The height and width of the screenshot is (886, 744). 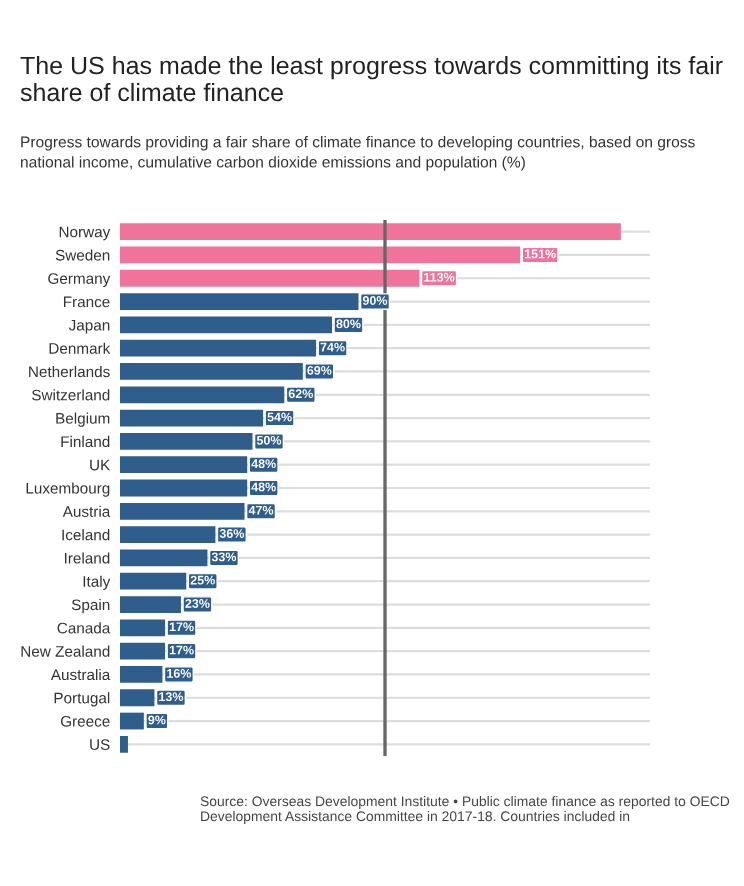 I want to click on chart-title: The US has made the least progress towards committing its fair share of climate finance, so click(x=371, y=79).